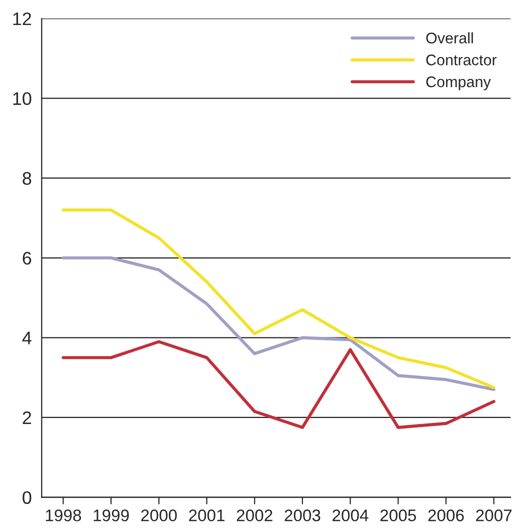 The image size is (521, 529). I want to click on x-tick-label: 2005, so click(398, 516).